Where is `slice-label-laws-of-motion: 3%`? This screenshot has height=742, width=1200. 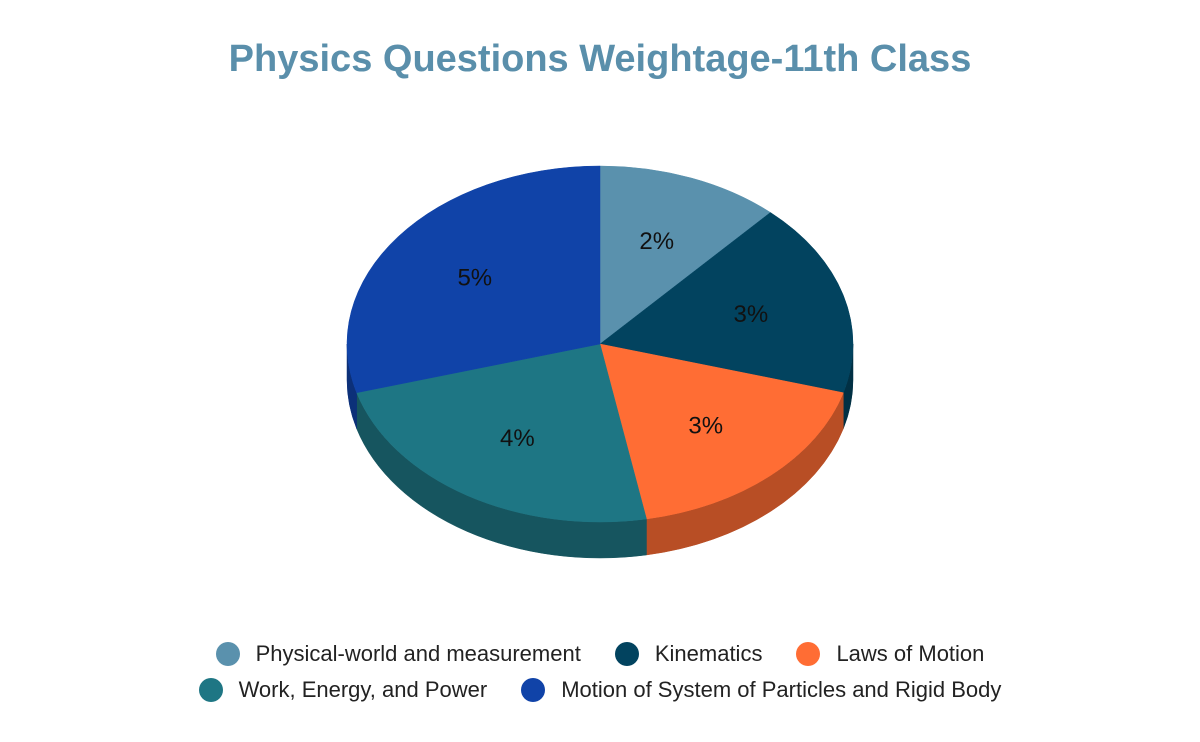 slice-label-laws-of-motion: 3% is located at coordinates (705, 426).